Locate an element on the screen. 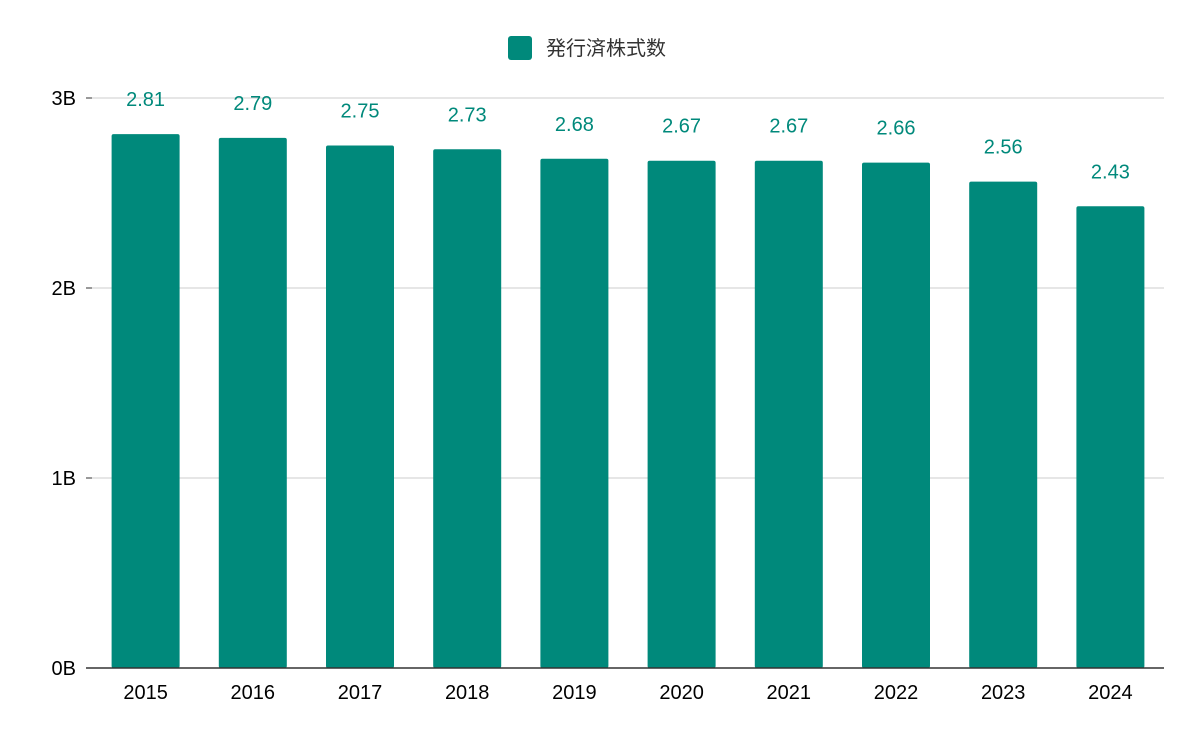 Image resolution: width=1200 pixels, height=742 pixels. data-labels: 2.81 2.79 2.75 2.73 2.68 2.67 2.67 2.66 2.56 2.43 is located at coordinates (628, 136).